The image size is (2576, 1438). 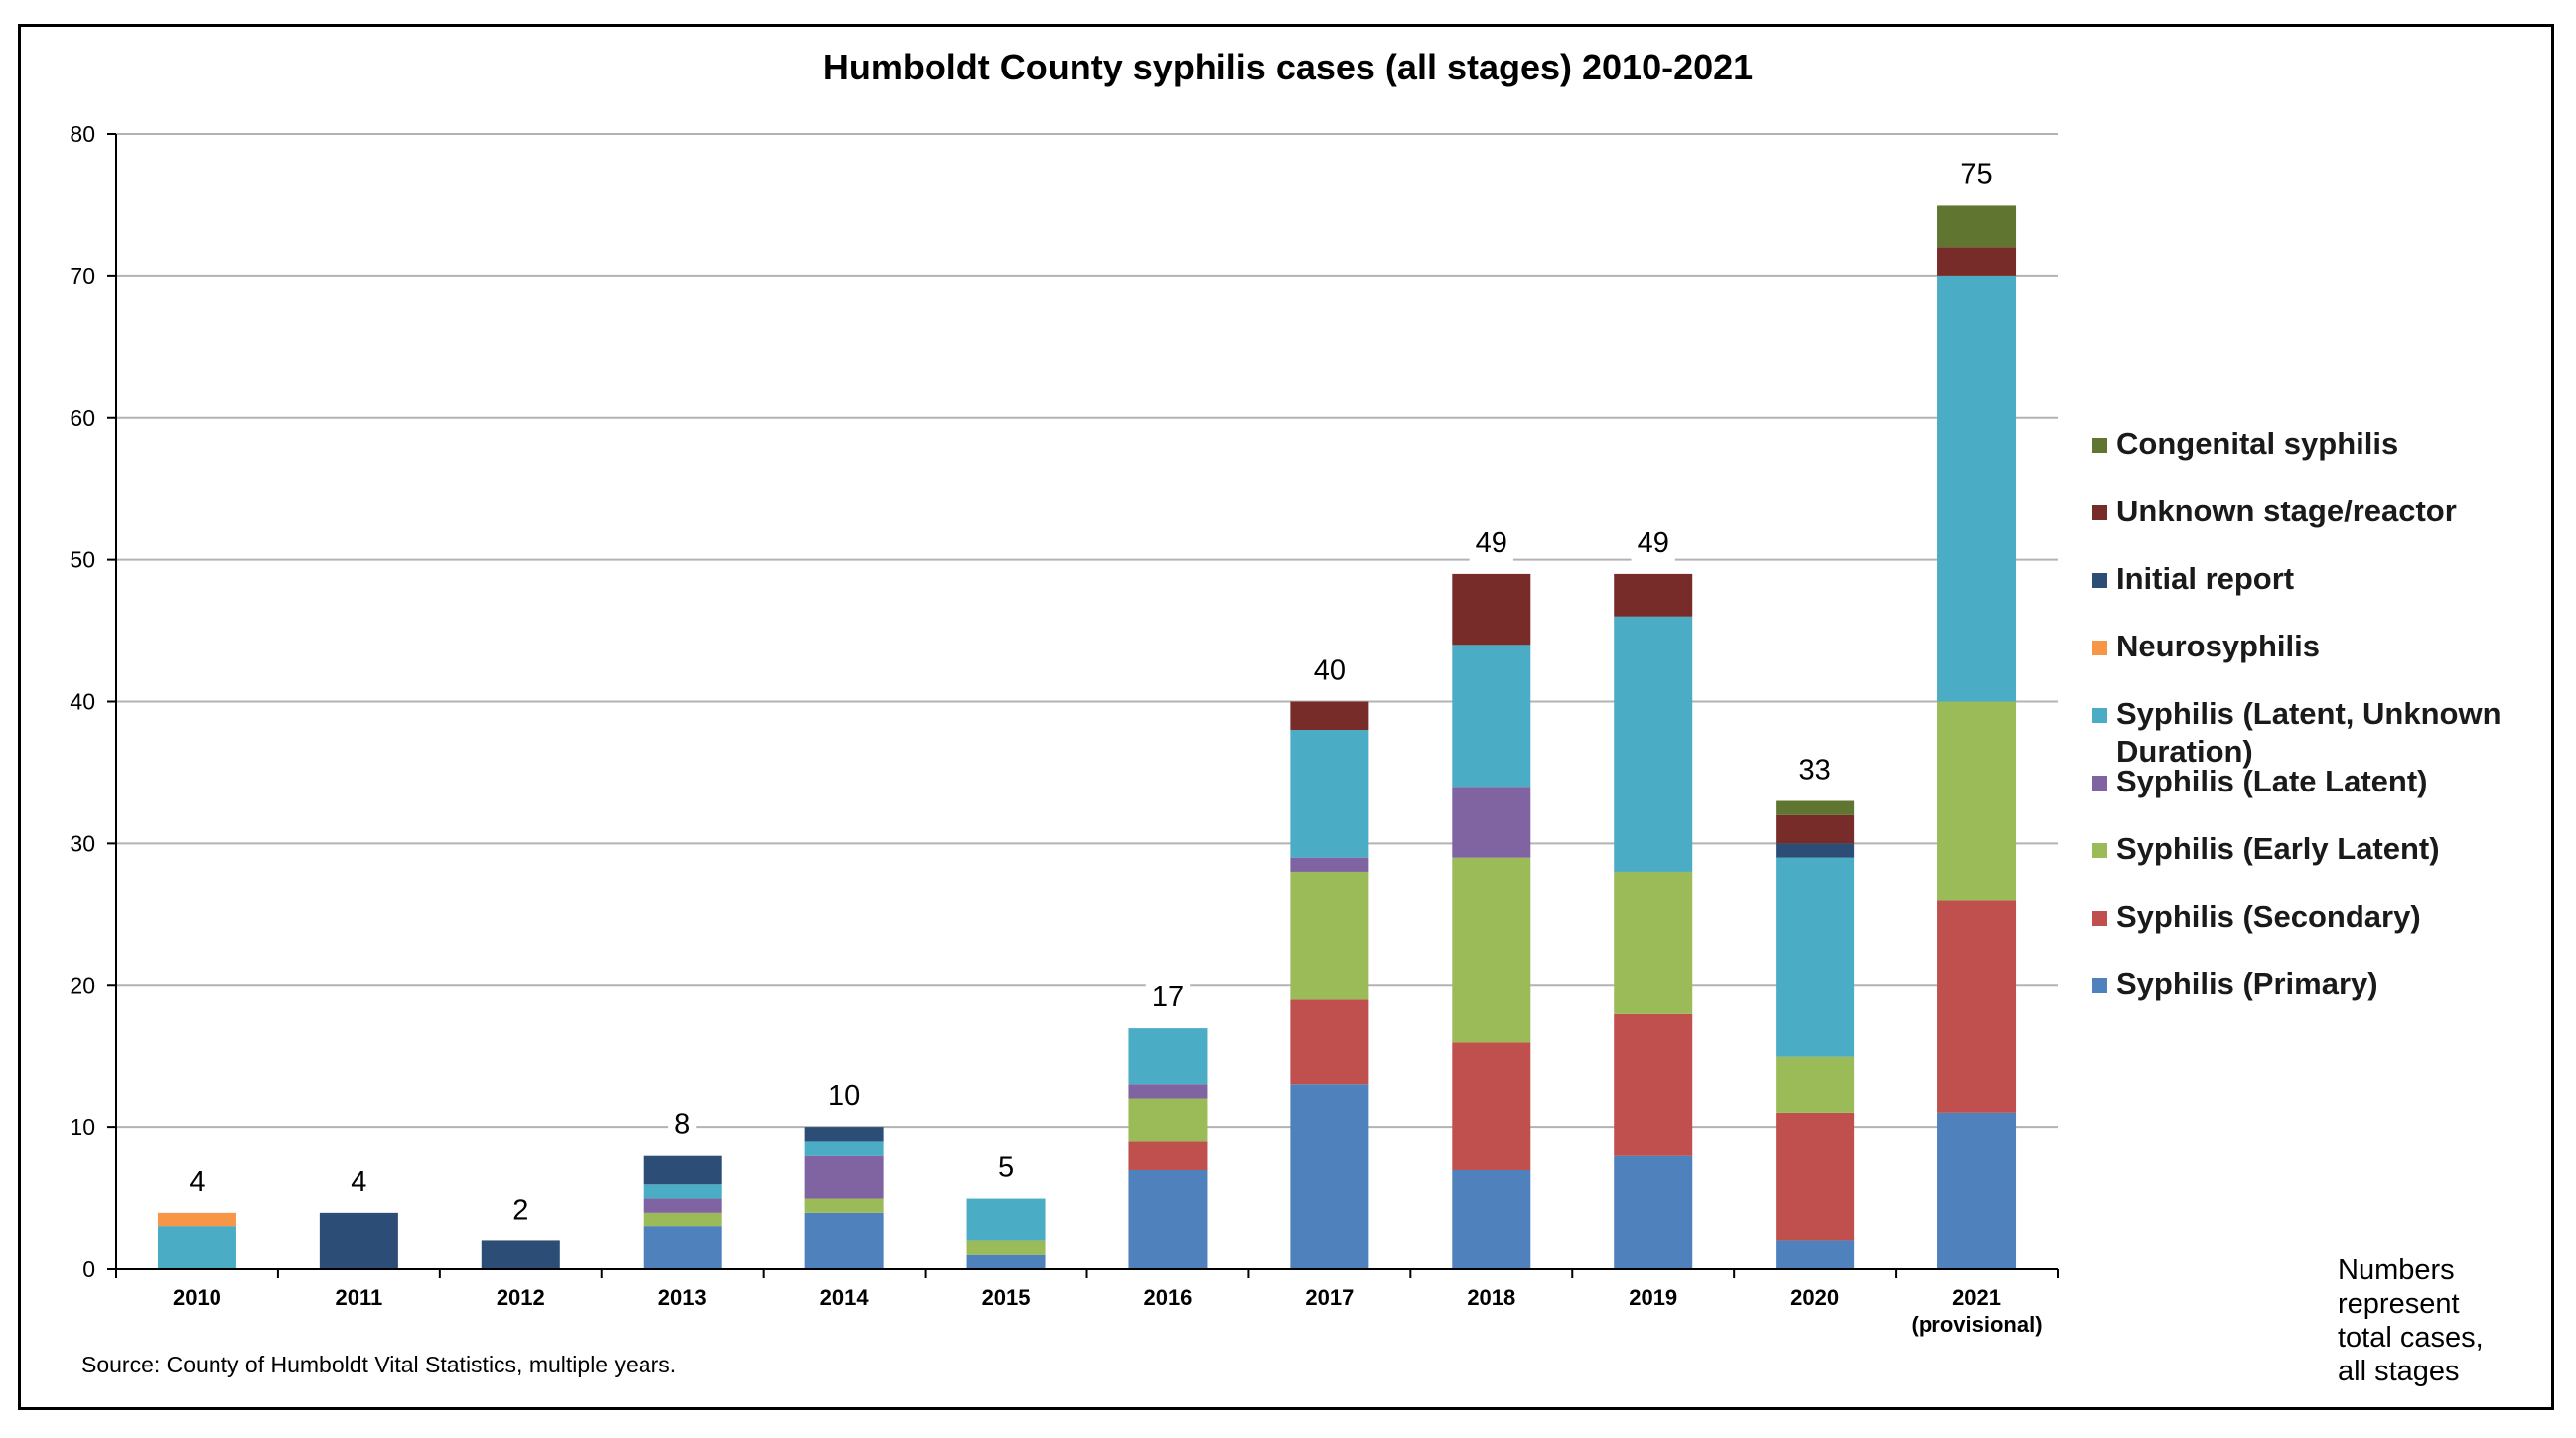 I want to click on y-tick-label: 10, so click(x=82, y=1127).